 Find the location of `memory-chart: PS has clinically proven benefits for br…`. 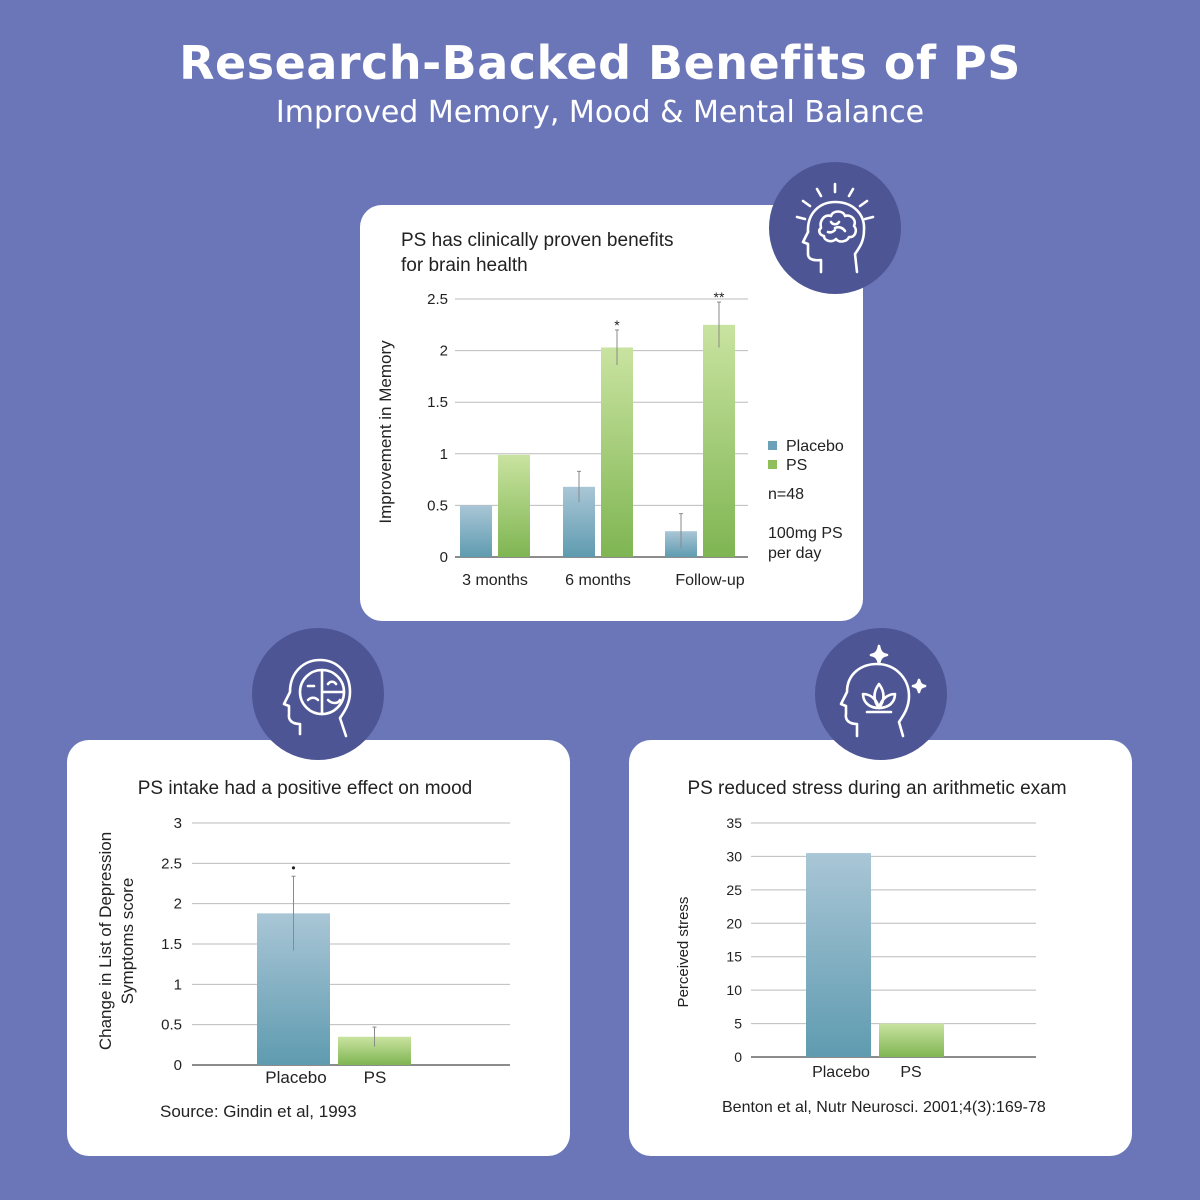

memory-chart: PS has clinically proven benefits for br… is located at coordinates (610, 409).